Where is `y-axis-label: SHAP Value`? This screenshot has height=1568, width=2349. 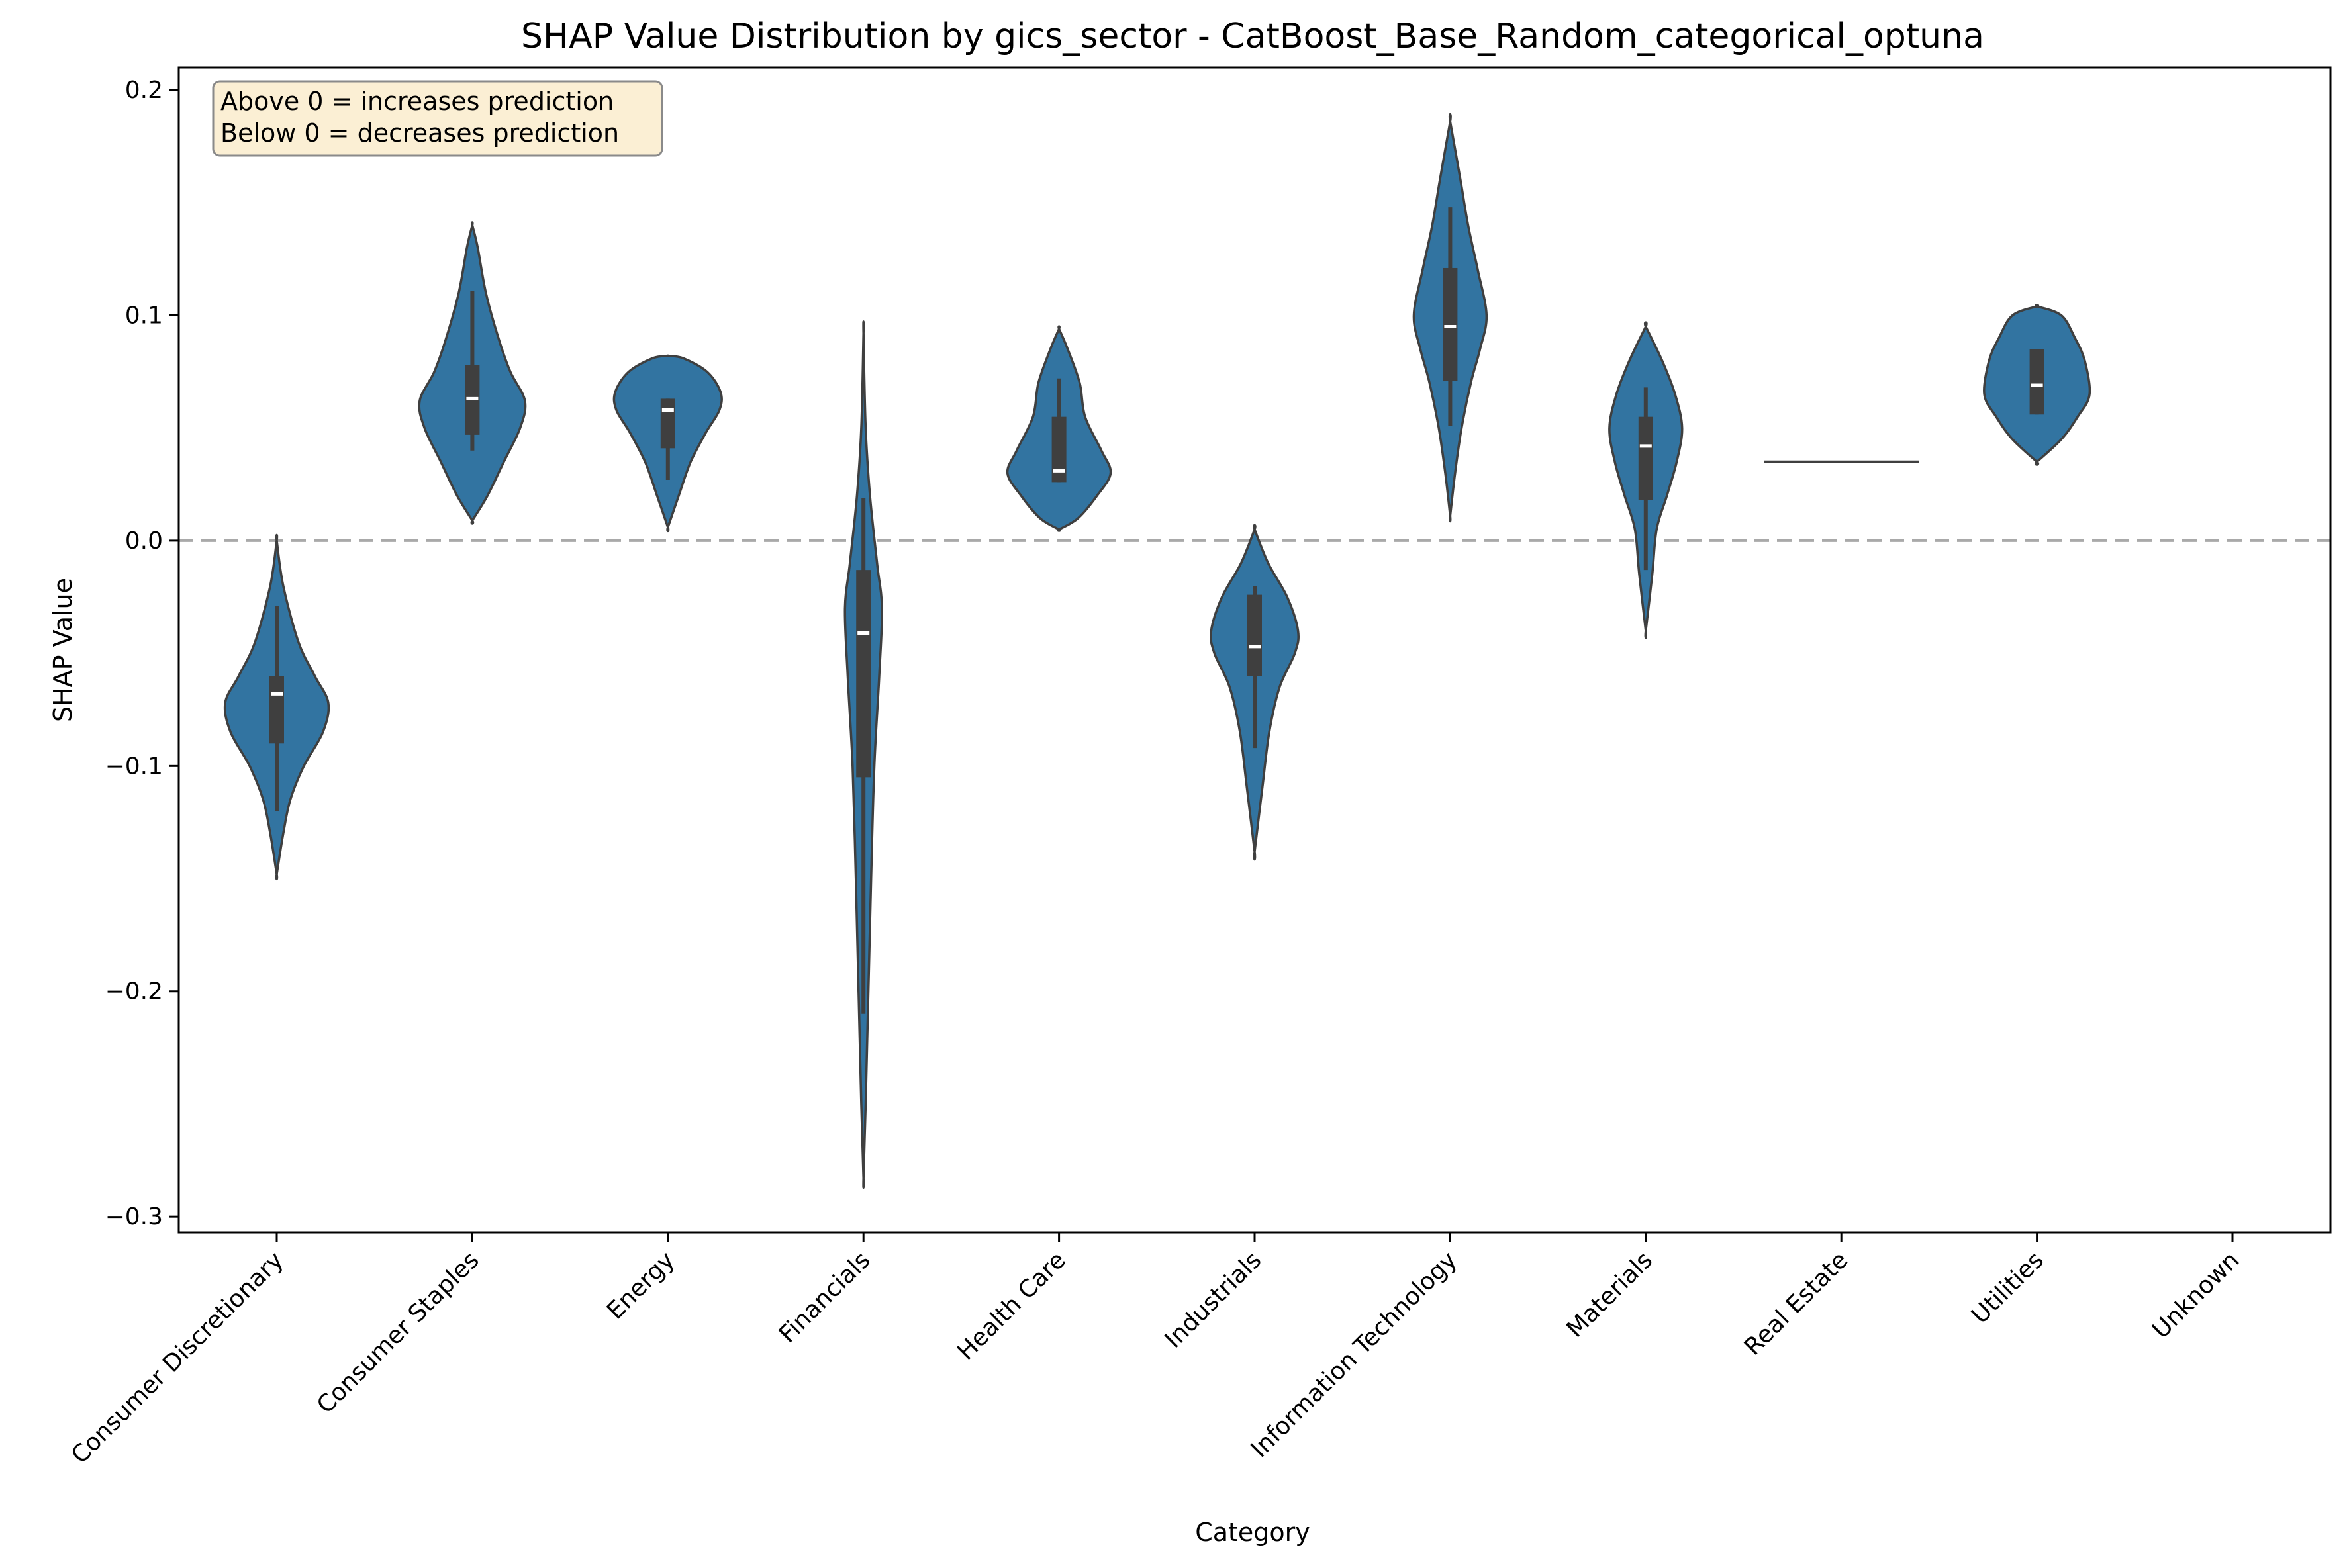 y-axis-label: SHAP Value is located at coordinates (62, 650).